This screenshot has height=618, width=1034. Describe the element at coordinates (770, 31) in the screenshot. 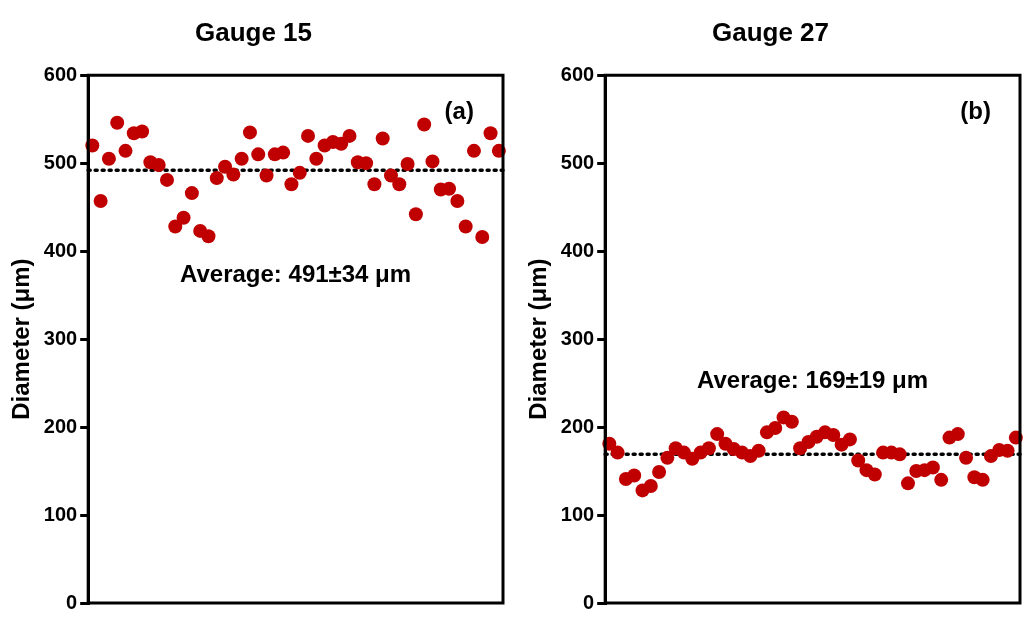

I see `chart-title: Gauge 27` at that location.